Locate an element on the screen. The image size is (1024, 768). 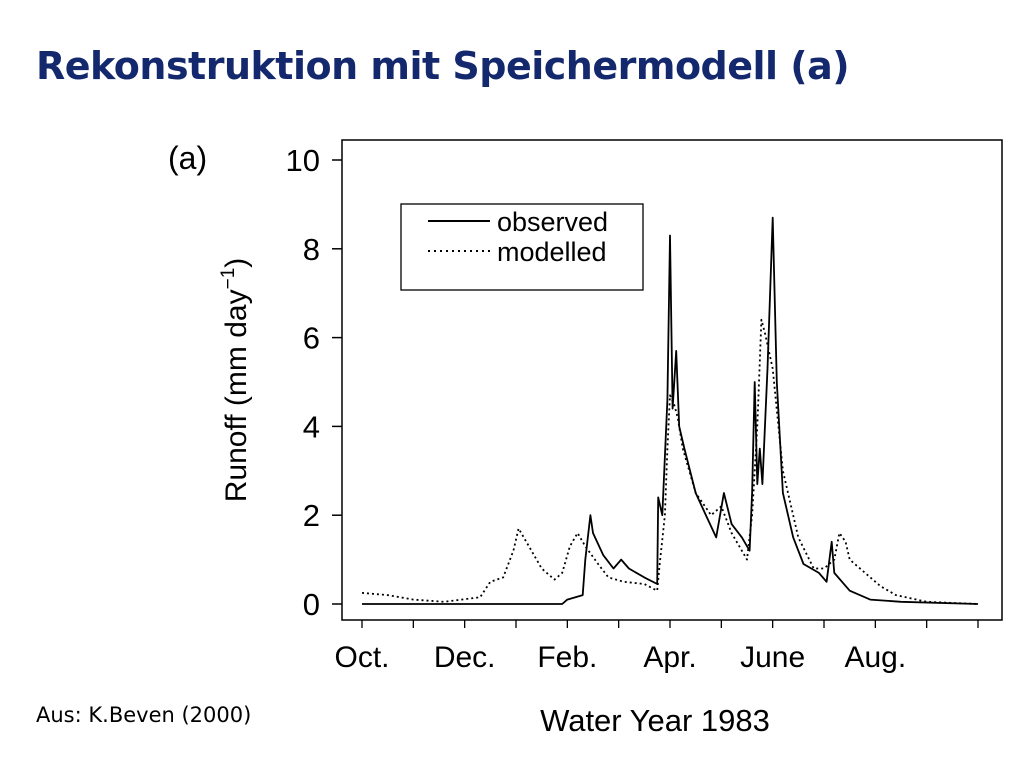
y-tick-label-4: 4 is located at coordinates (311, 426).